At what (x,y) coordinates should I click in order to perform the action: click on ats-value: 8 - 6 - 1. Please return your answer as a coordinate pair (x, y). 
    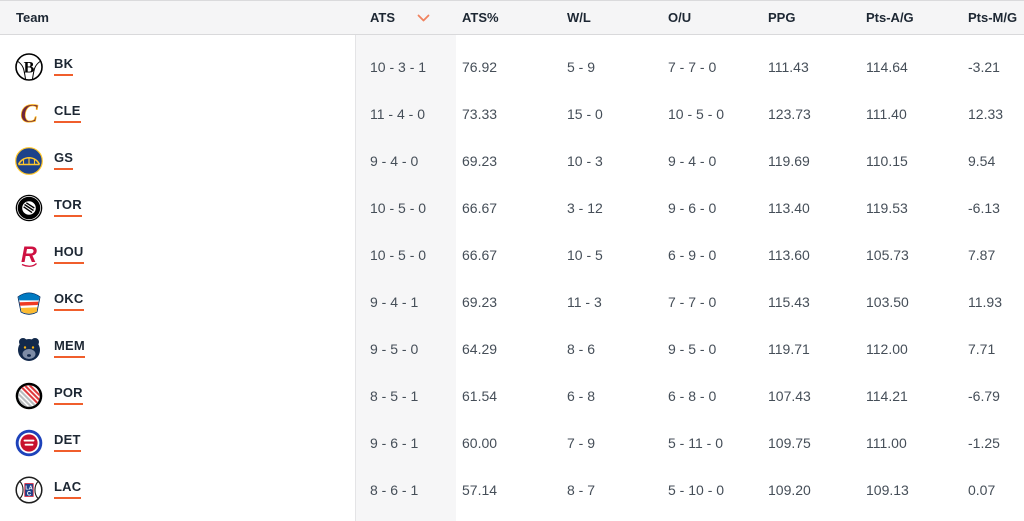
    Looking at the image, I should click on (394, 489).